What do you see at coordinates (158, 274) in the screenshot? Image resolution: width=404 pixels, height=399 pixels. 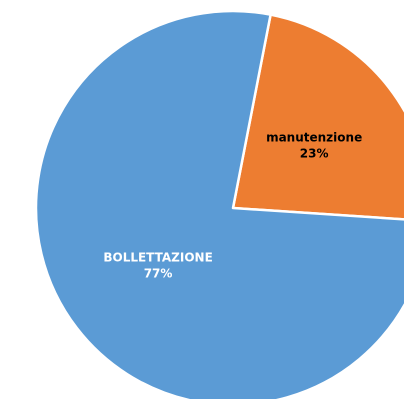 I see `slice-value-label: 77%` at bounding box center [158, 274].